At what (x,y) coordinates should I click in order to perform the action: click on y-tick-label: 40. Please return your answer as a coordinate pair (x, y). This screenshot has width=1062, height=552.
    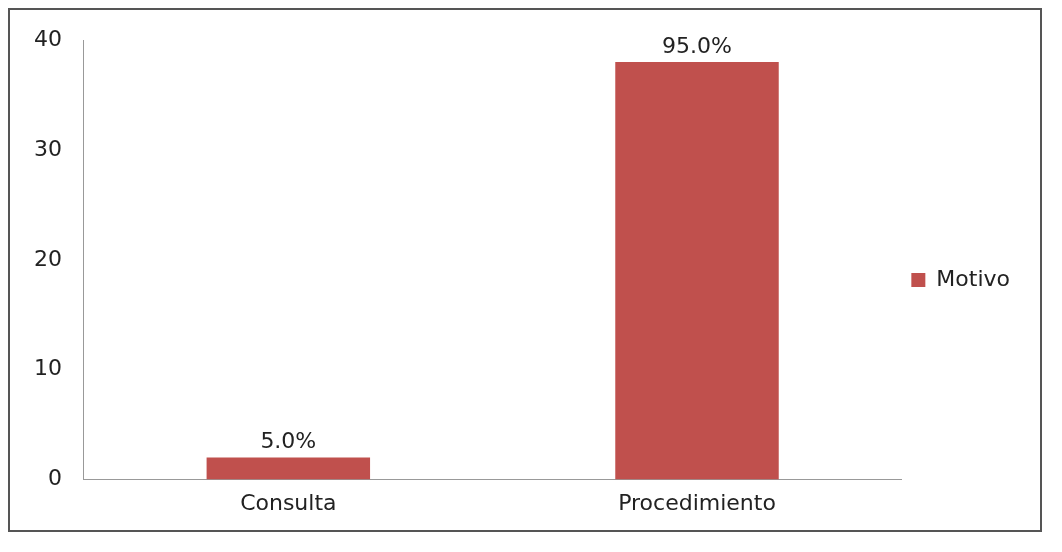
    Looking at the image, I should click on (47, 38).